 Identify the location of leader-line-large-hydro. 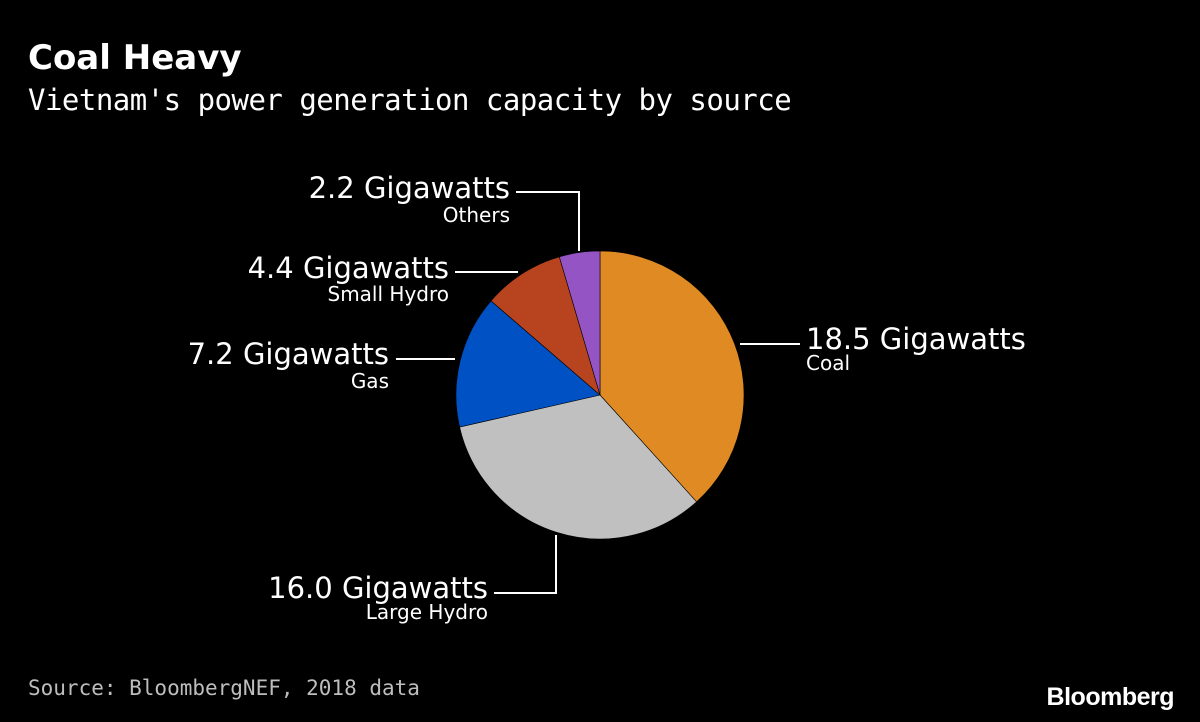
(525, 564).